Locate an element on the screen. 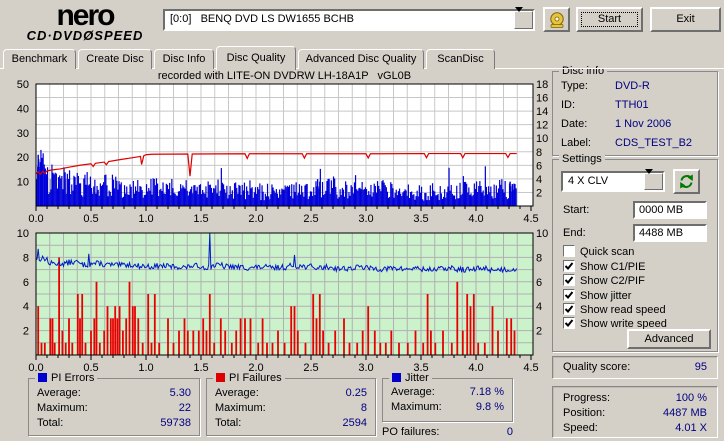  jitter-average: 7.18 % is located at coordinates (486, 392).